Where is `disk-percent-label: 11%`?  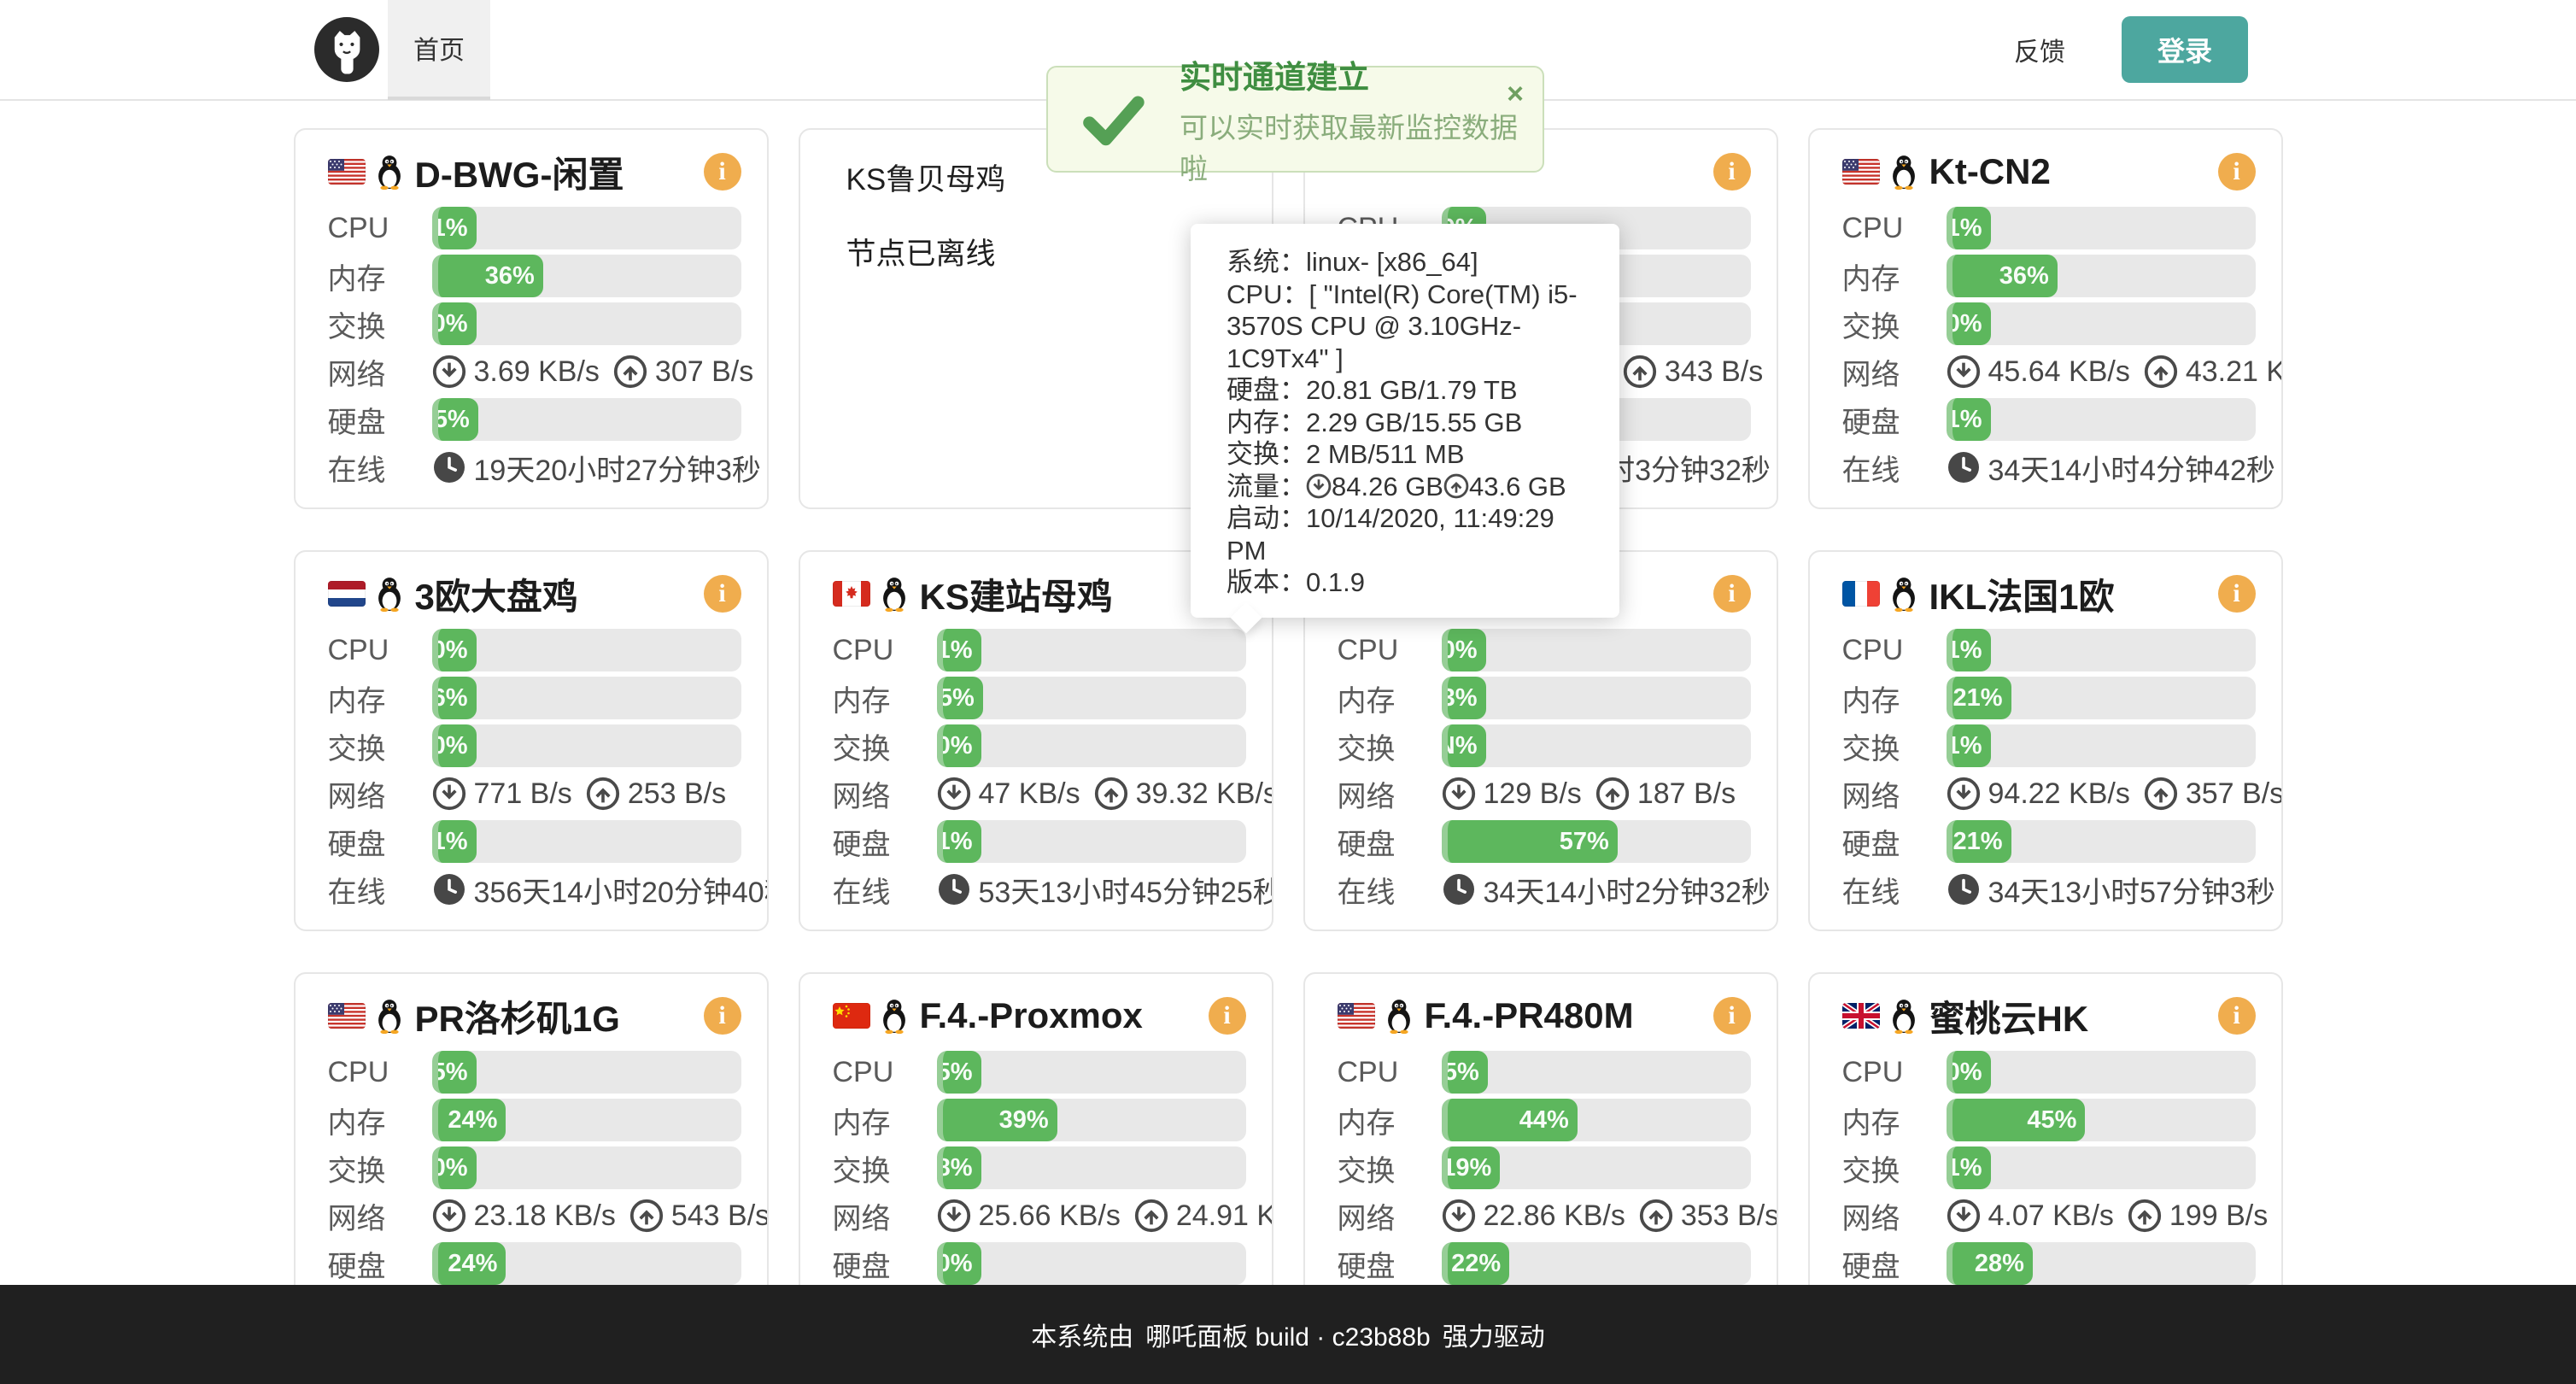
disk-percent-label: 11% is located at coordinates (1964, 419).